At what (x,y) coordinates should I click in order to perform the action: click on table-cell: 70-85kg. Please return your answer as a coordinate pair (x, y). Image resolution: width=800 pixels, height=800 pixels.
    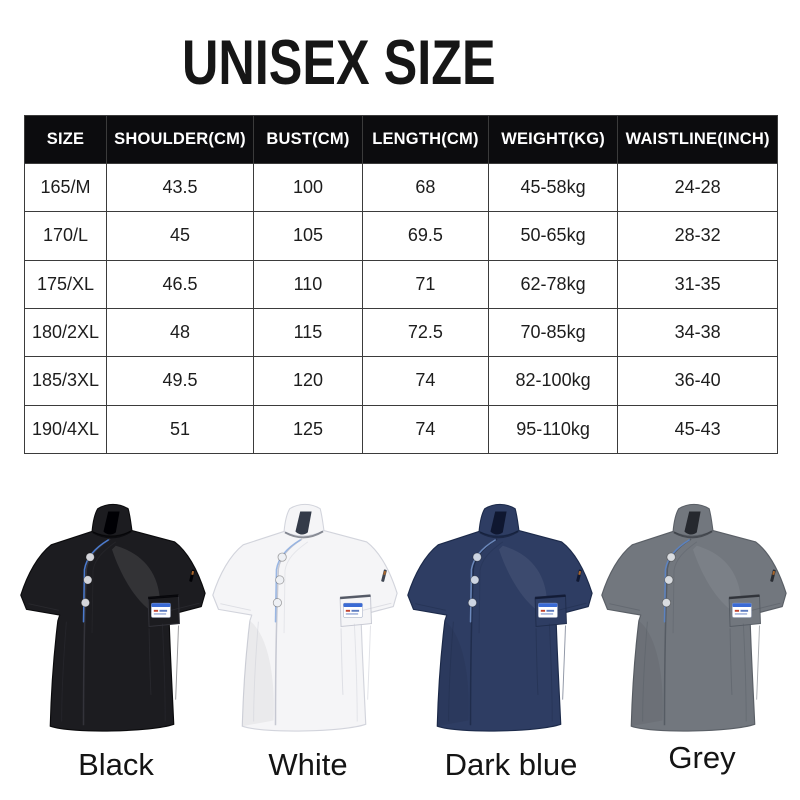
    Looking at the image, I should click on (553, 332).